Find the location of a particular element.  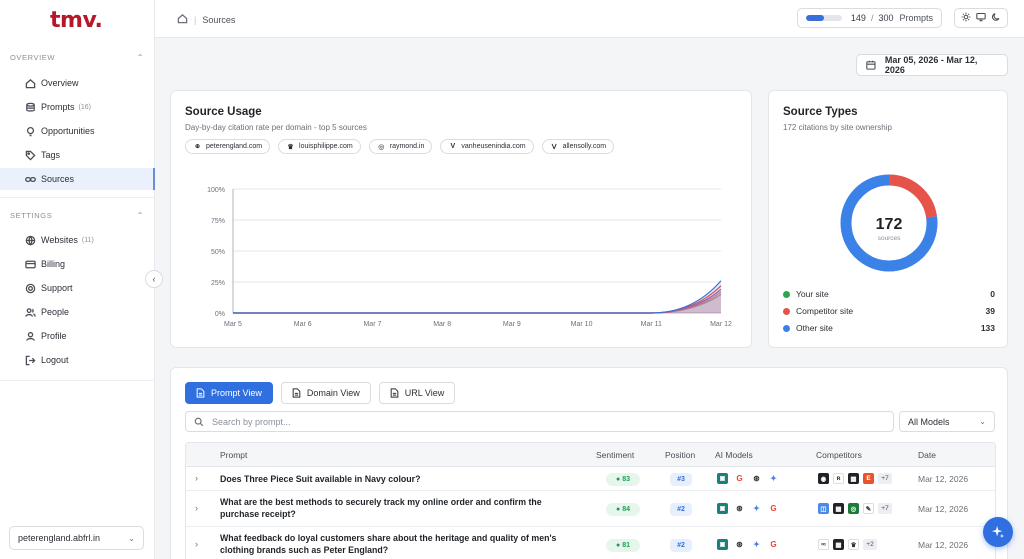

moon-icon is located at coordinates (996, 18).